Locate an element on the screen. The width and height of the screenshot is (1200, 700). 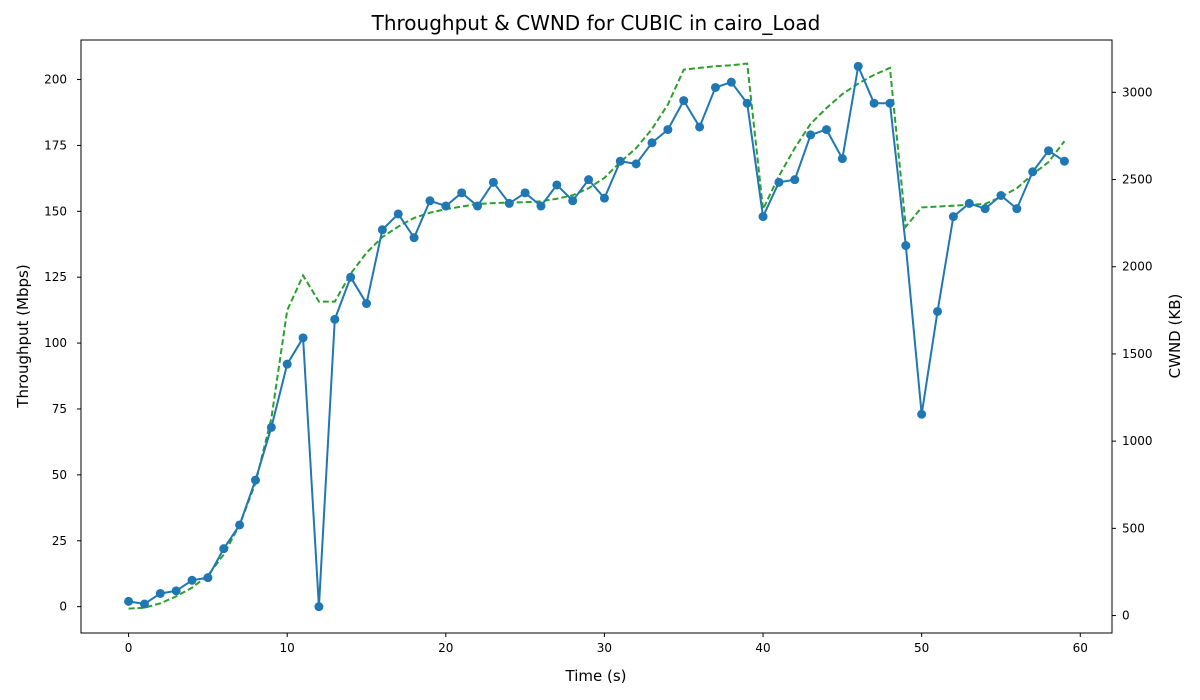
y-right-tick-label: 3000 is located at coordinates (1137, 92).